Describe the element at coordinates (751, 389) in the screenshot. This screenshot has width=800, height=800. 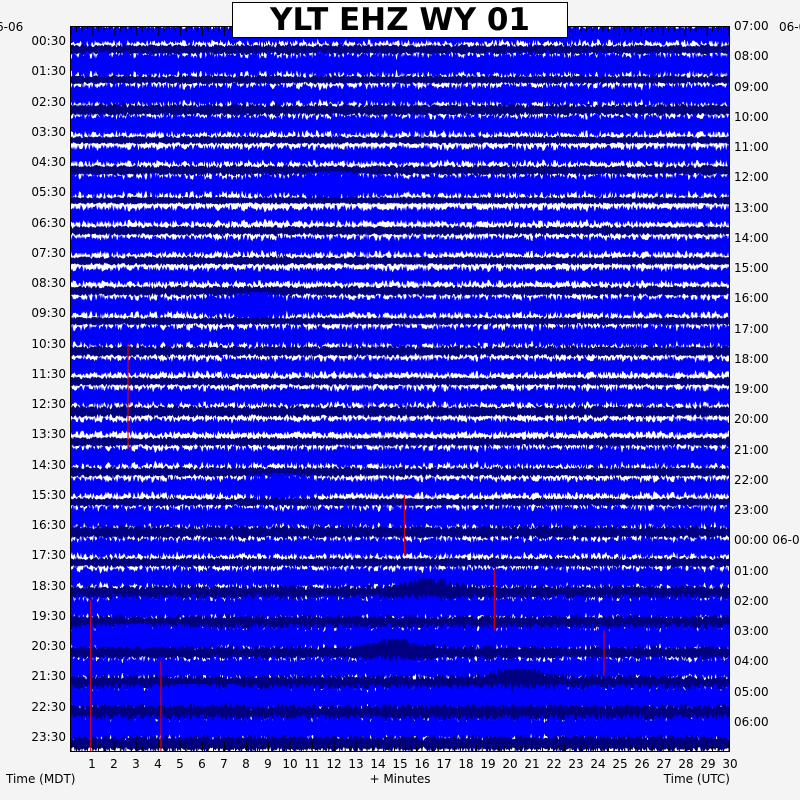
I see `time-tick-utc: 19:00` at that location.